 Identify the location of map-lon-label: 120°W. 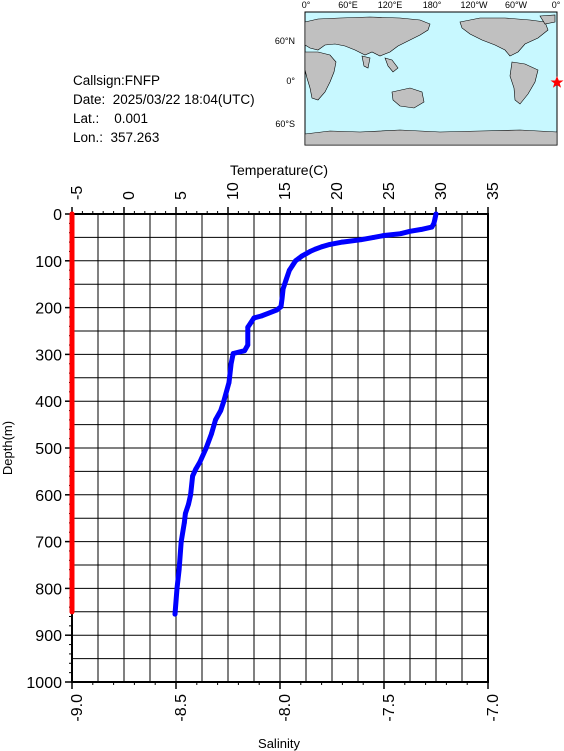
(474, 5).